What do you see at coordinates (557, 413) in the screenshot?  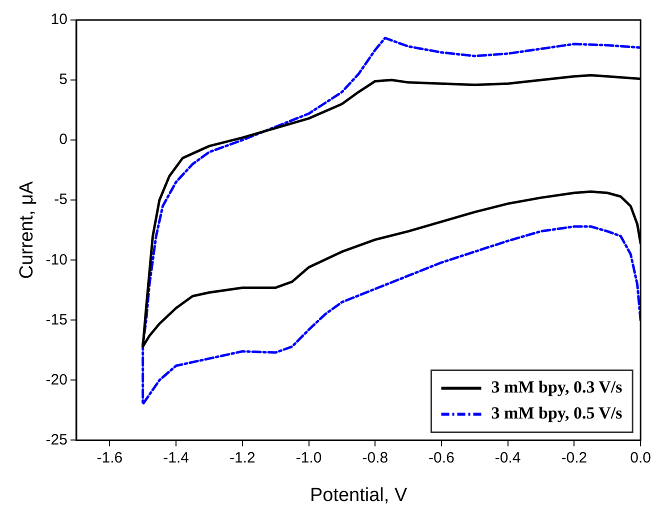 I see `legend-label: 3 mM bpy, 0.5 V/s` at bounding box center [557, 413].